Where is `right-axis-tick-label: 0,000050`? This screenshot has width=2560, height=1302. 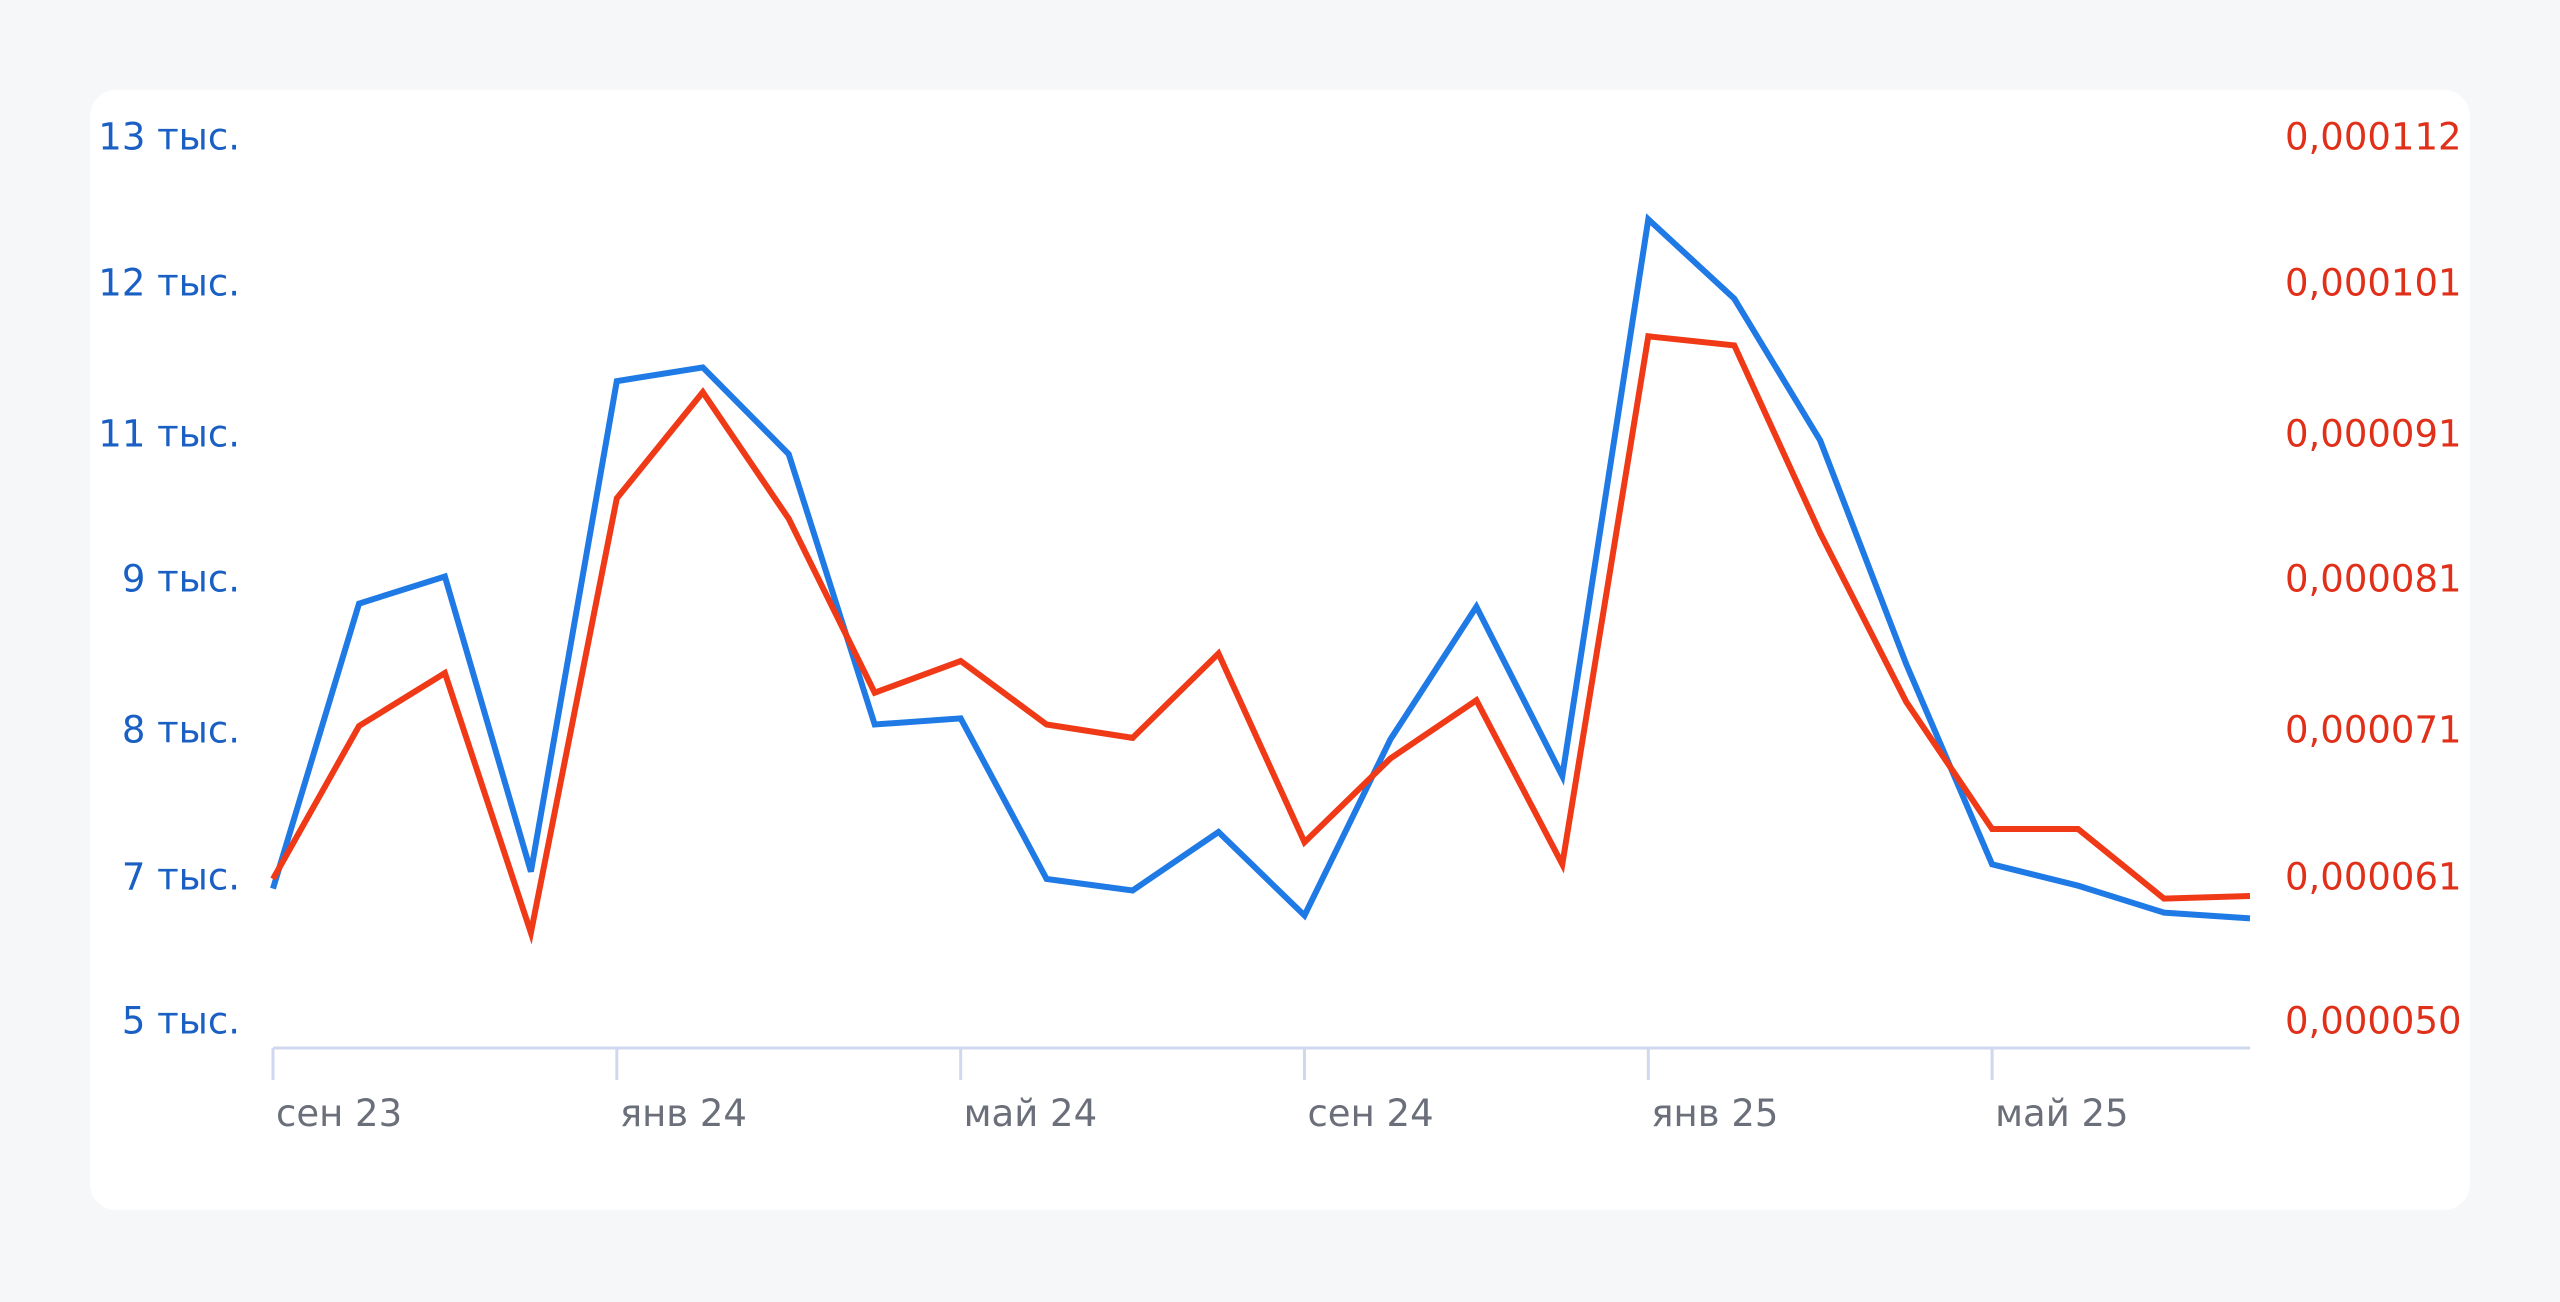 right-axis-tick-label: 0,000050 is located at coordinates (2373, 1021).